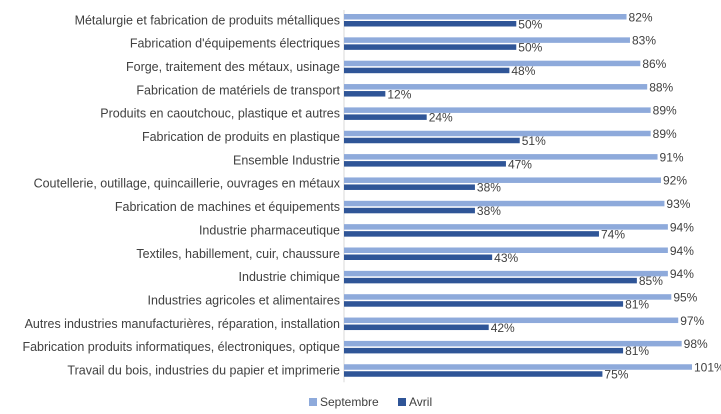  What do you see at coordinates (616, 375) in the screenshot?
I see `value-label-avril: 75%` at bounding box center [616, 375].